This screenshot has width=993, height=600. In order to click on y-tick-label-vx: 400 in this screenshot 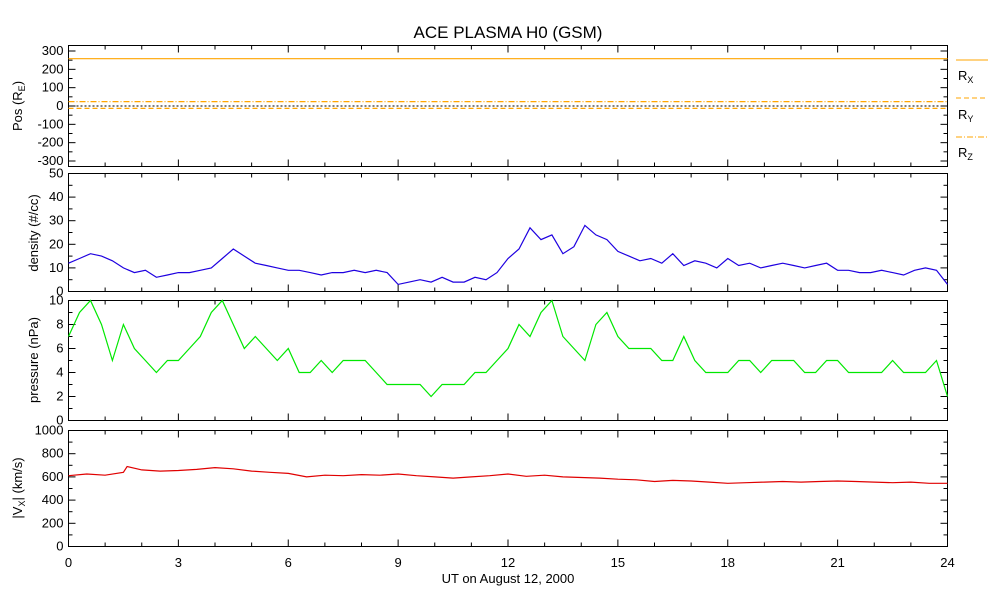, I will do `click(53, 499)`.